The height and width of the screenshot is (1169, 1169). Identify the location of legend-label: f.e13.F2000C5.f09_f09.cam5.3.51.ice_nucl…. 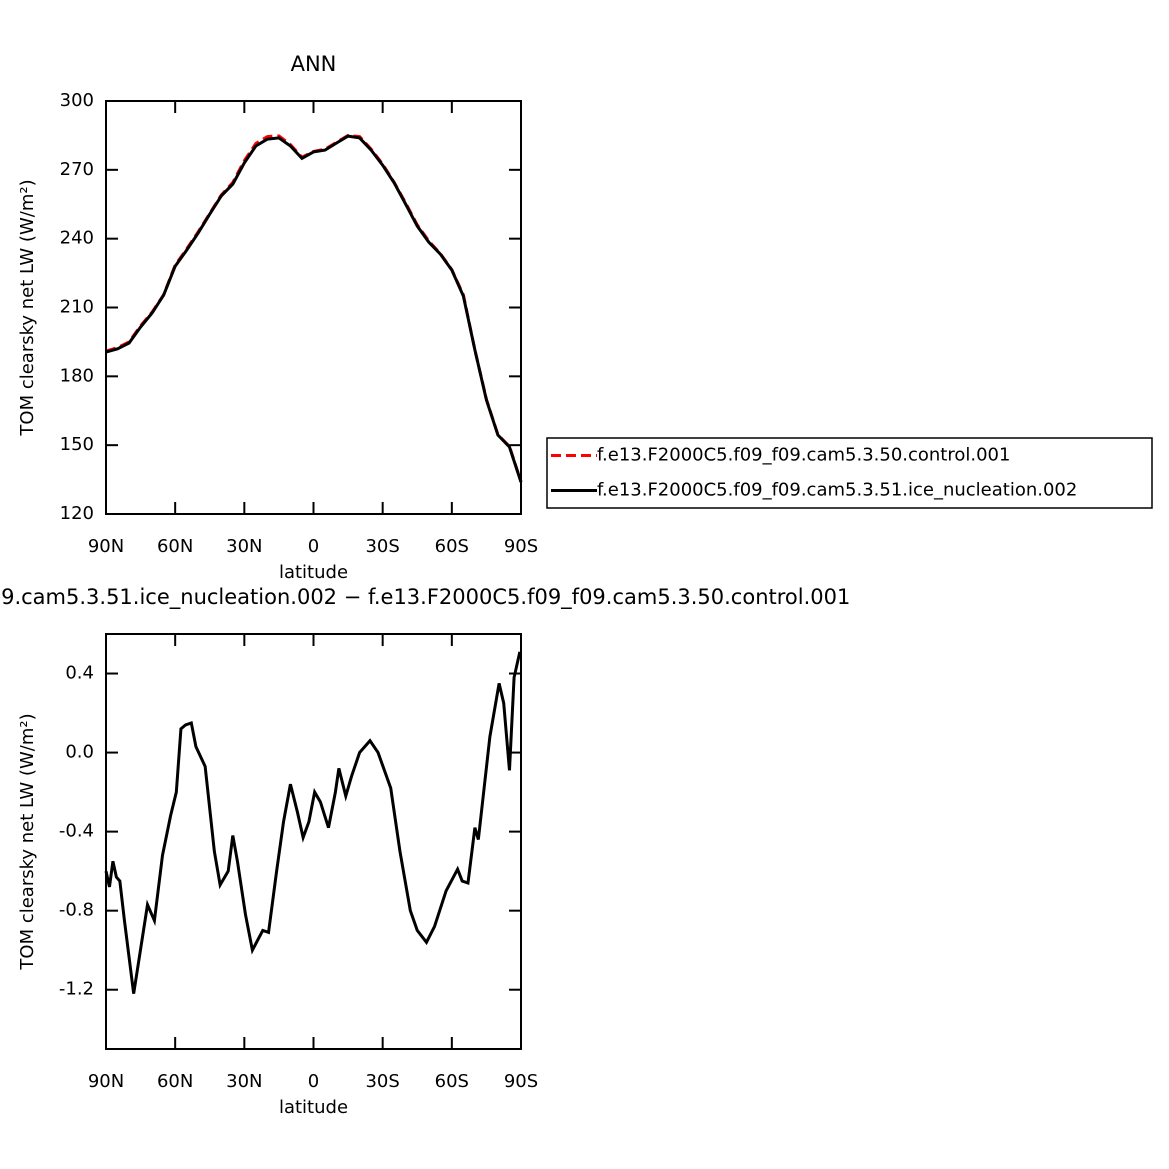
(837, 490).